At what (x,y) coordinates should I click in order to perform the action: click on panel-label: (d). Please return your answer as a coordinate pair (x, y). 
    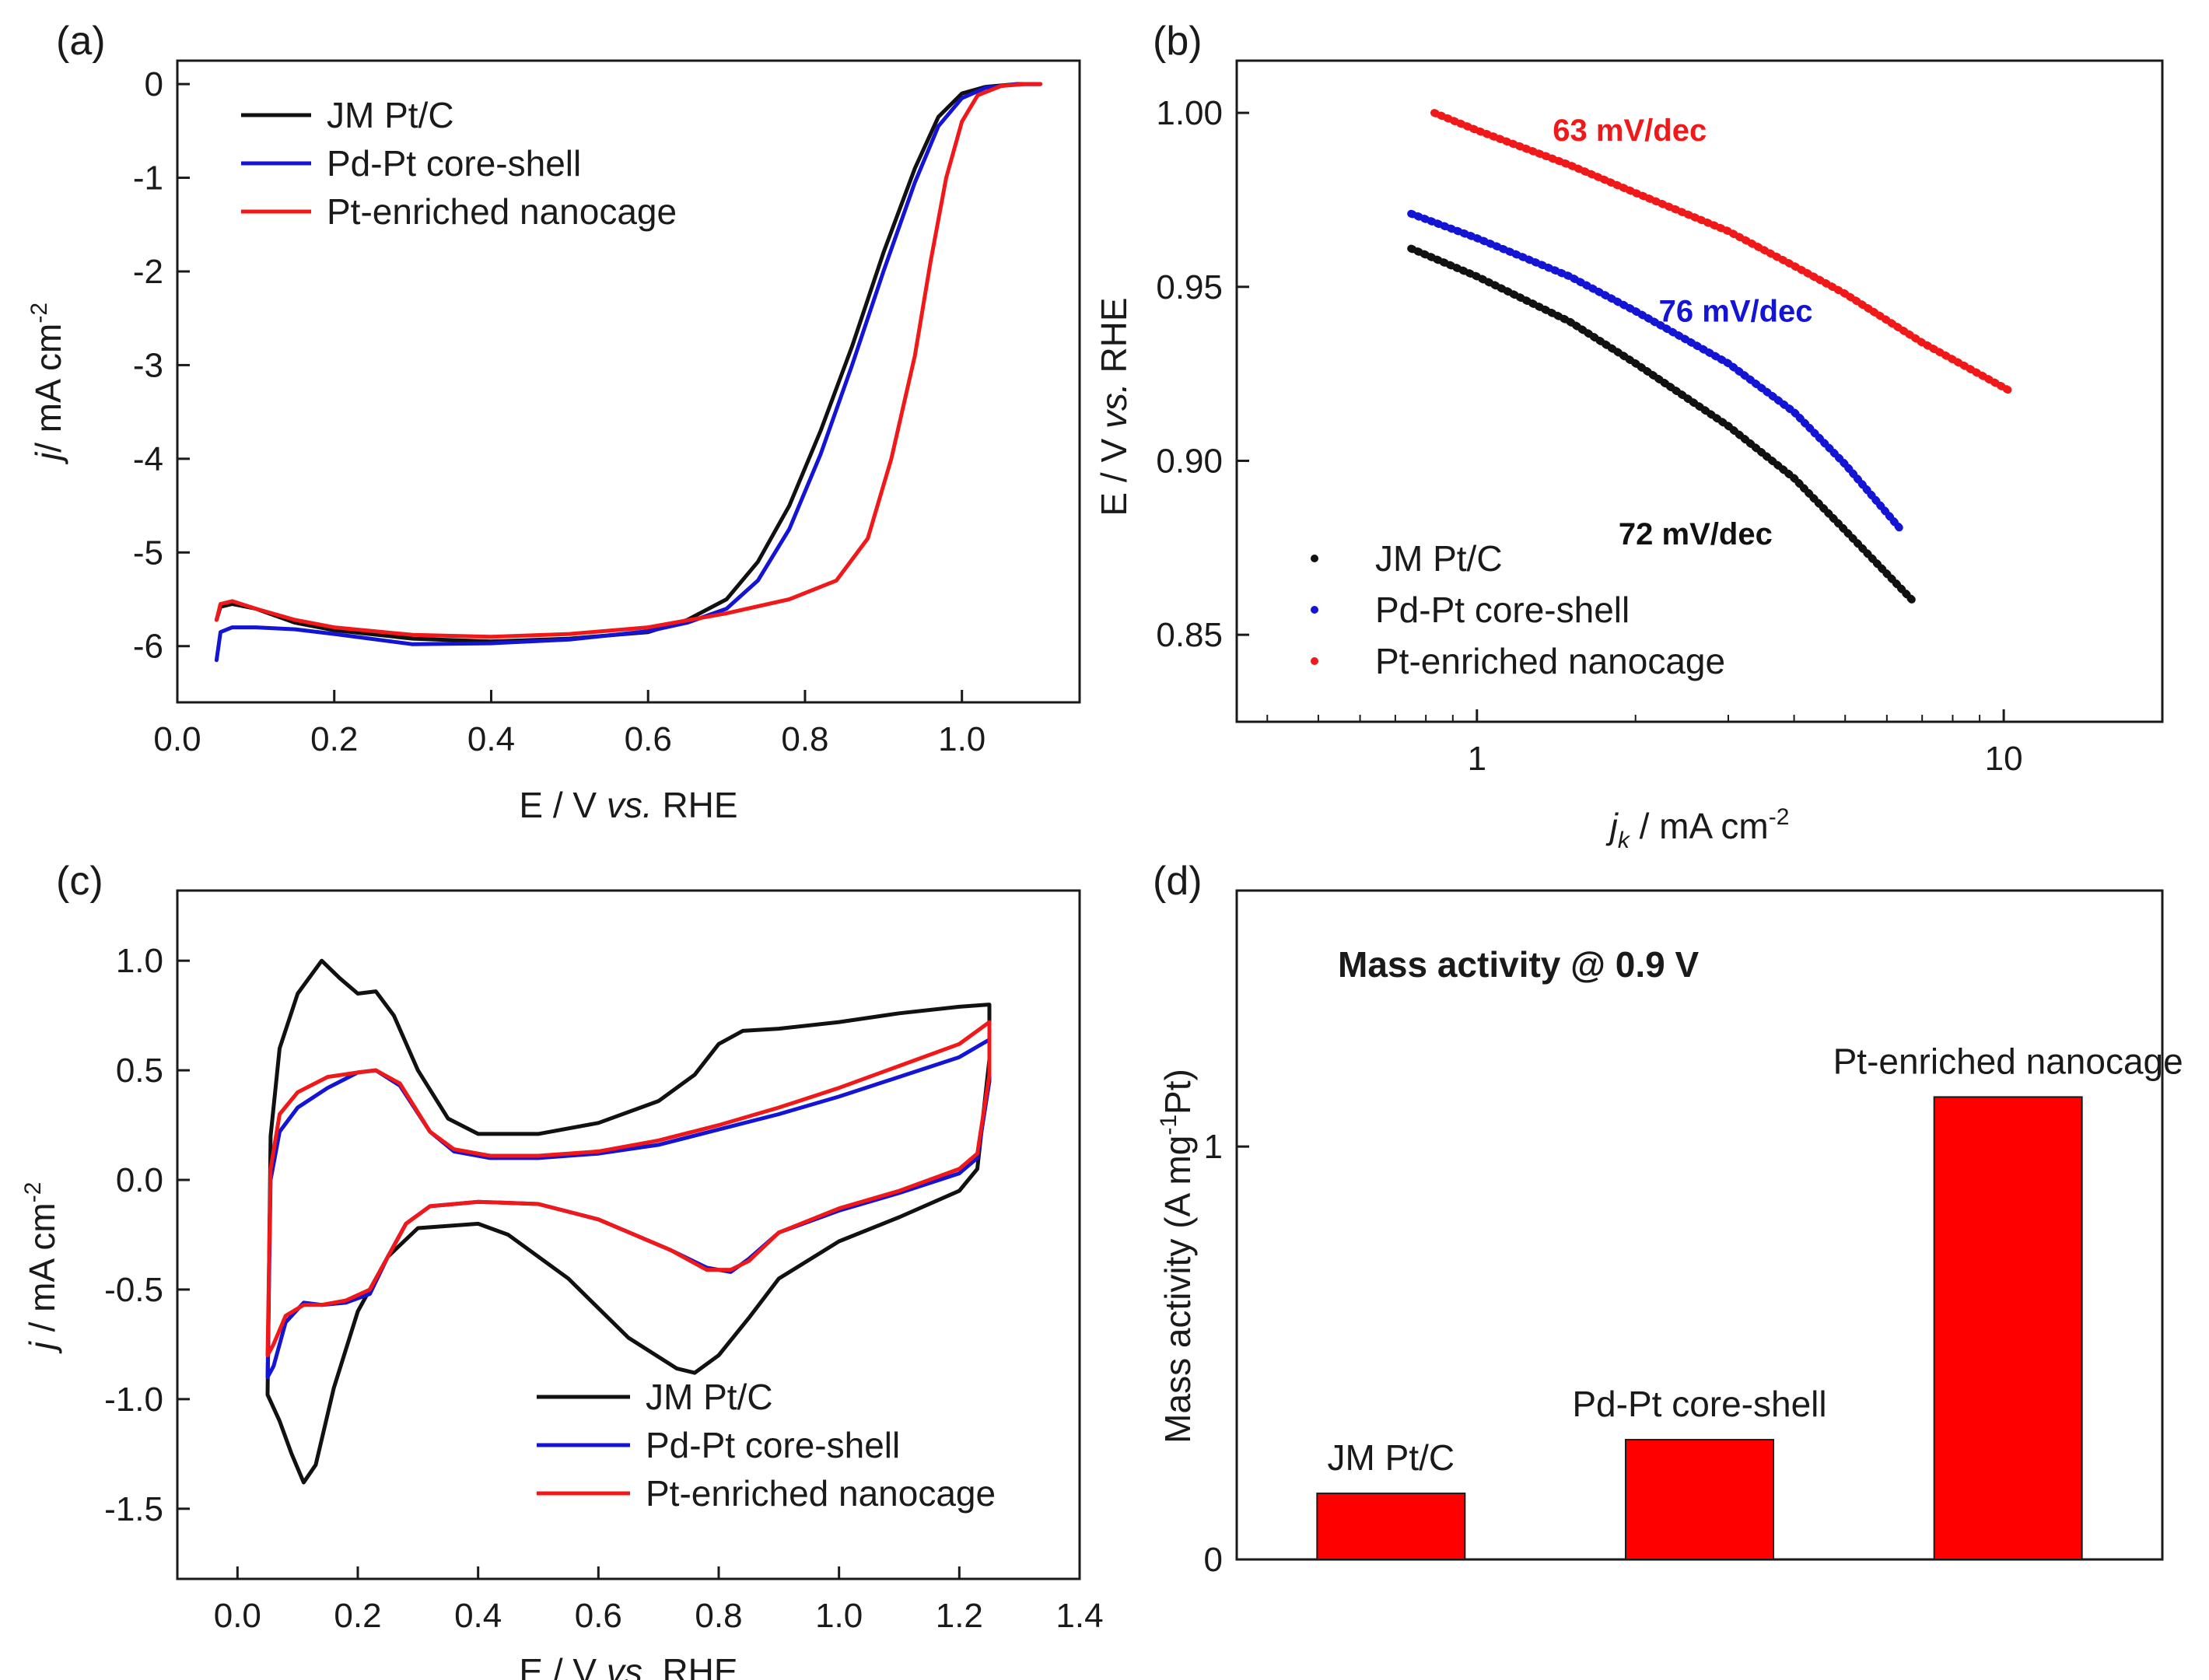
    Looking at the image, I should click on (1178, 881).